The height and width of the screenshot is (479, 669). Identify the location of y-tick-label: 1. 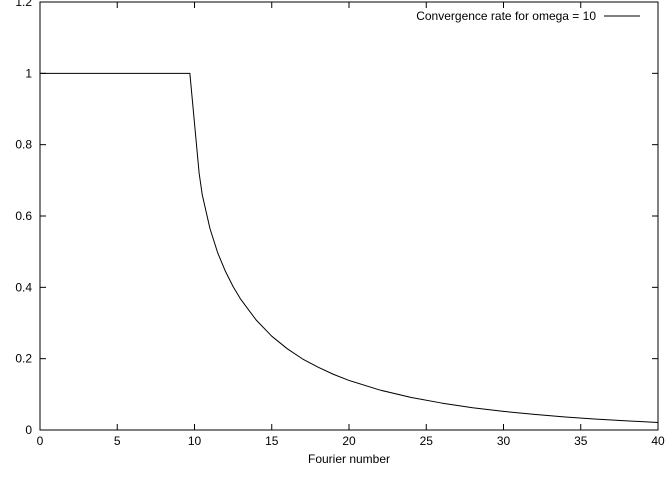
(28, 73).